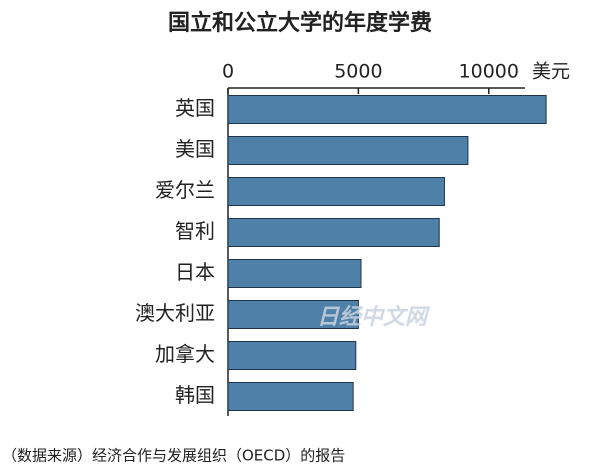 The width and height of the screenshot is (600, 474). Describe the element at coordinates (175, 313) in the screenshot. I see `y-tick-label: 澳大利亚` at that location.